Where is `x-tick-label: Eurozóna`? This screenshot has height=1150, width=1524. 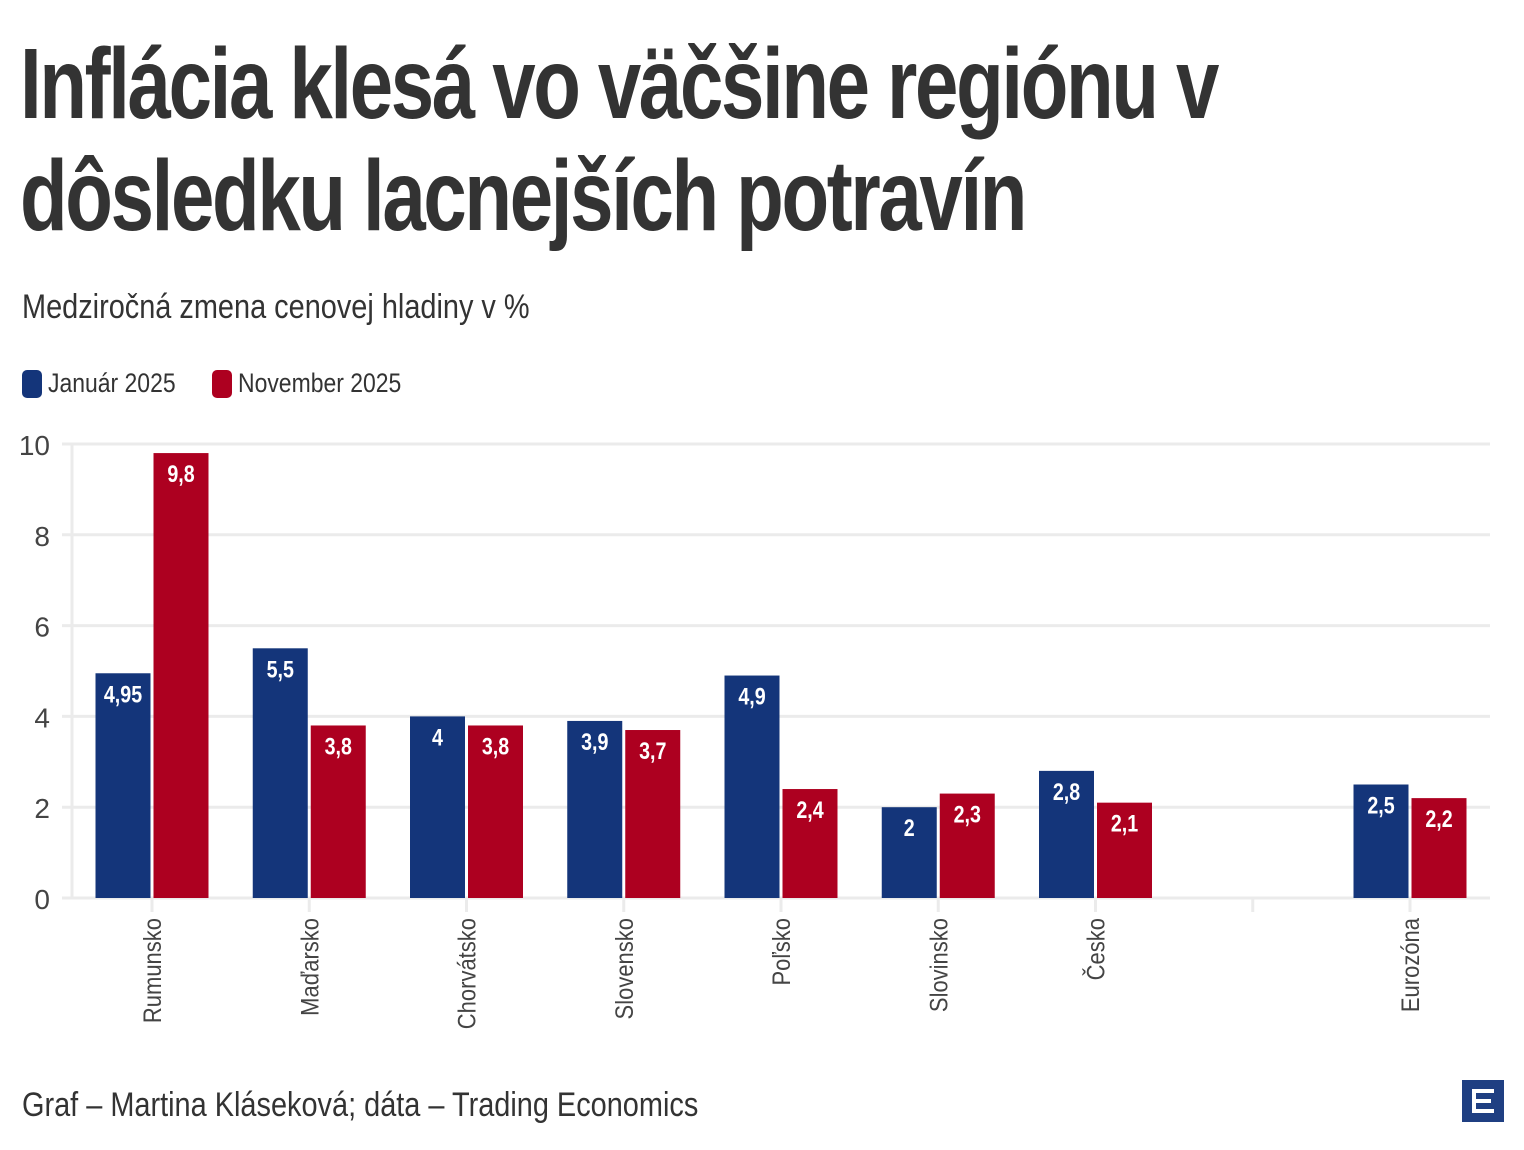
x-tick-label: Eurozóna is located at coordinates (1411, 964).